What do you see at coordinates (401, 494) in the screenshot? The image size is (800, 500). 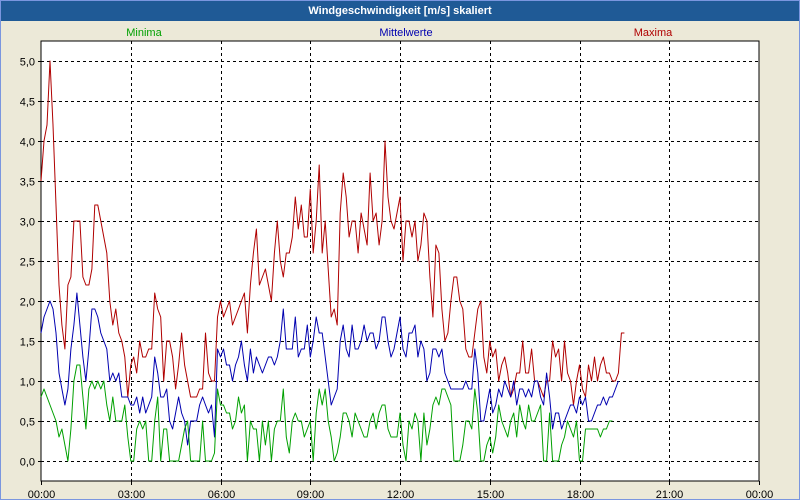 I see `x-tick-time: 12:00` at bounding box center [401, 494].